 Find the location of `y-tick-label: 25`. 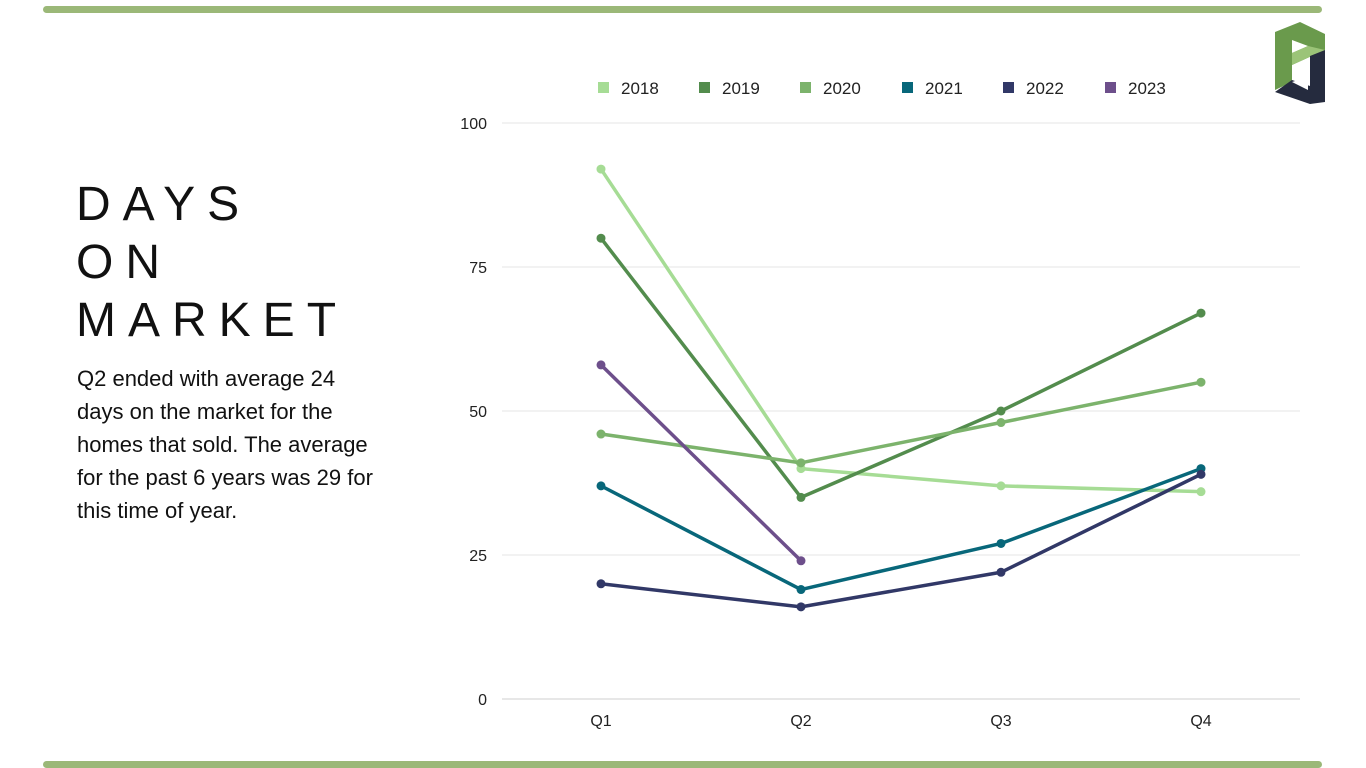

y-tick-label: 25 is located at coordinates (478, 556).